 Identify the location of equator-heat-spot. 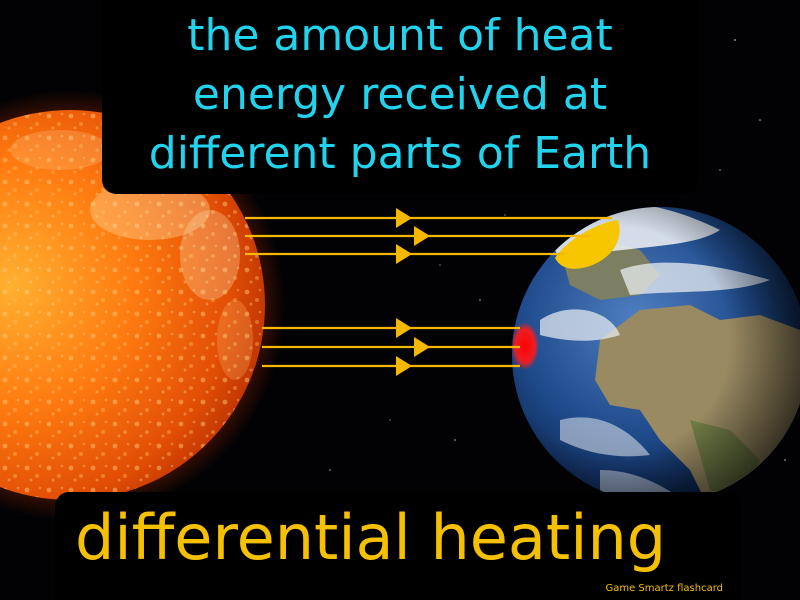
(525, 346).